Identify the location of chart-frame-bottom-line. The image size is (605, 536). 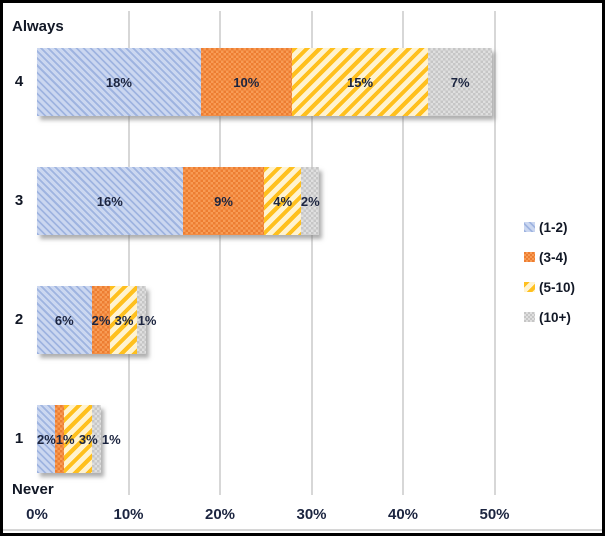
(302, 530).